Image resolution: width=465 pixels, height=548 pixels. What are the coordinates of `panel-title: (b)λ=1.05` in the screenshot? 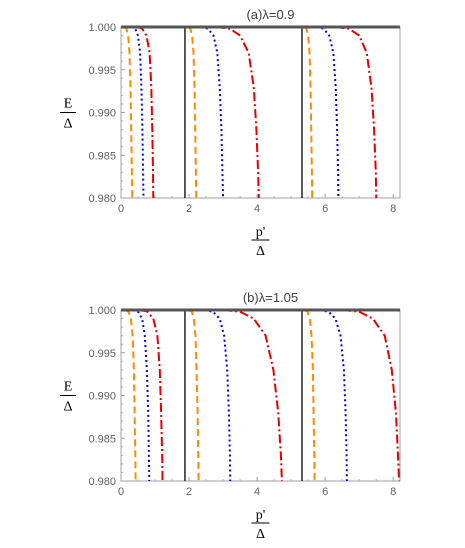 It's located at (270, 297).